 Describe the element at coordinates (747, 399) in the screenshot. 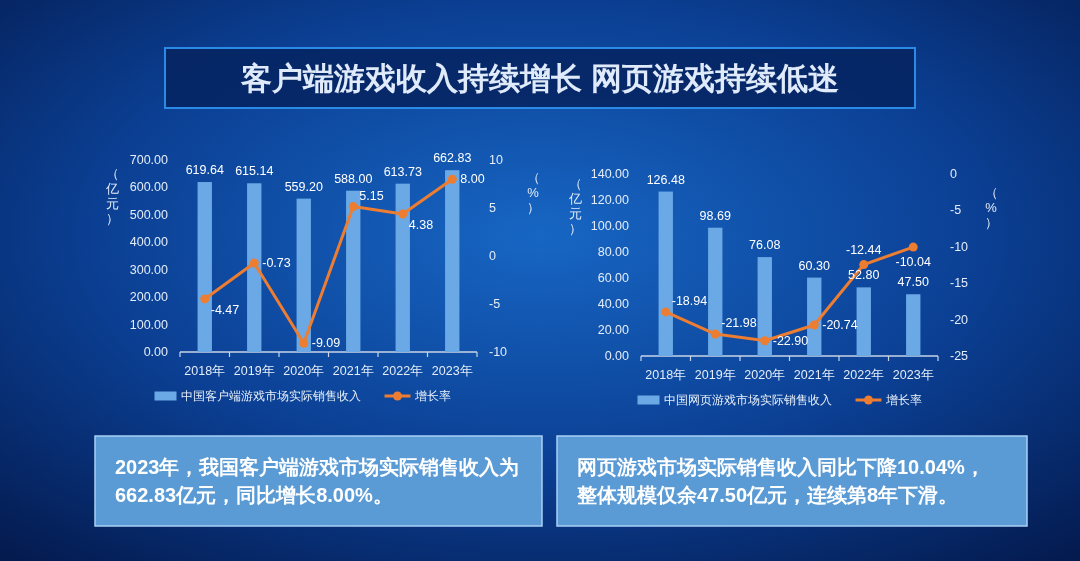

I see `legend-label: 中国网页游戏市场实际销售收入` at that location.